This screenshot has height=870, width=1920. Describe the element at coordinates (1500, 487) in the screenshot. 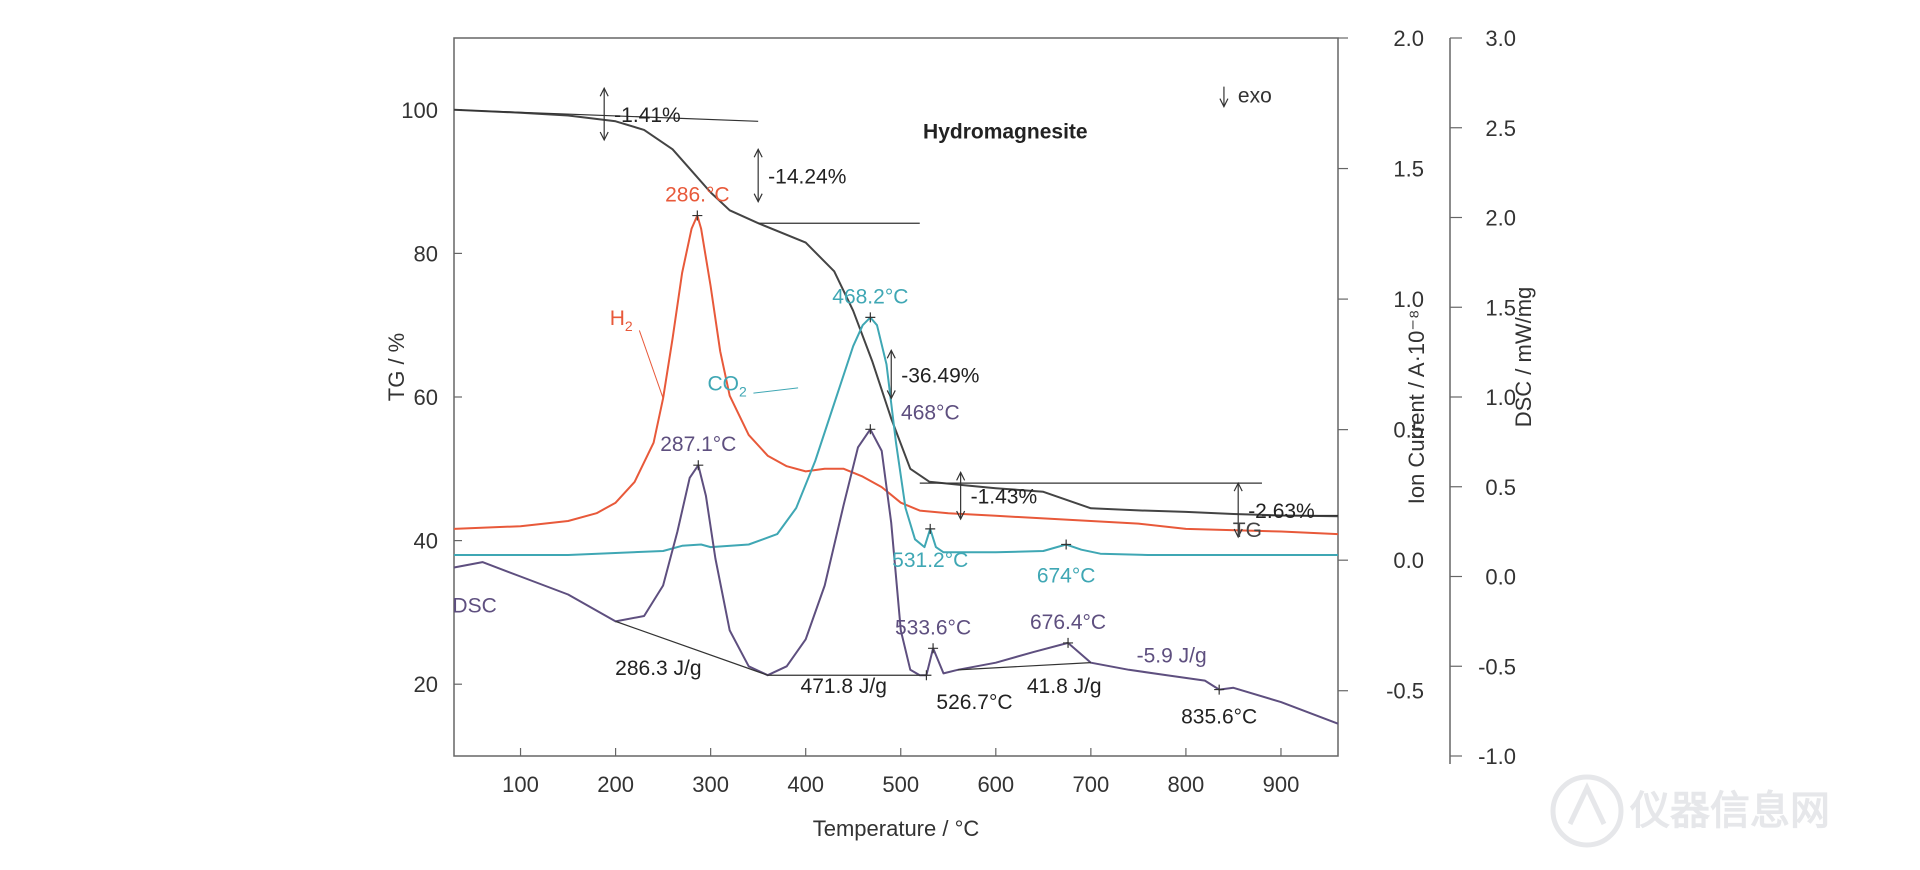

I see `dsc-tick-label: 0.5` at that location.